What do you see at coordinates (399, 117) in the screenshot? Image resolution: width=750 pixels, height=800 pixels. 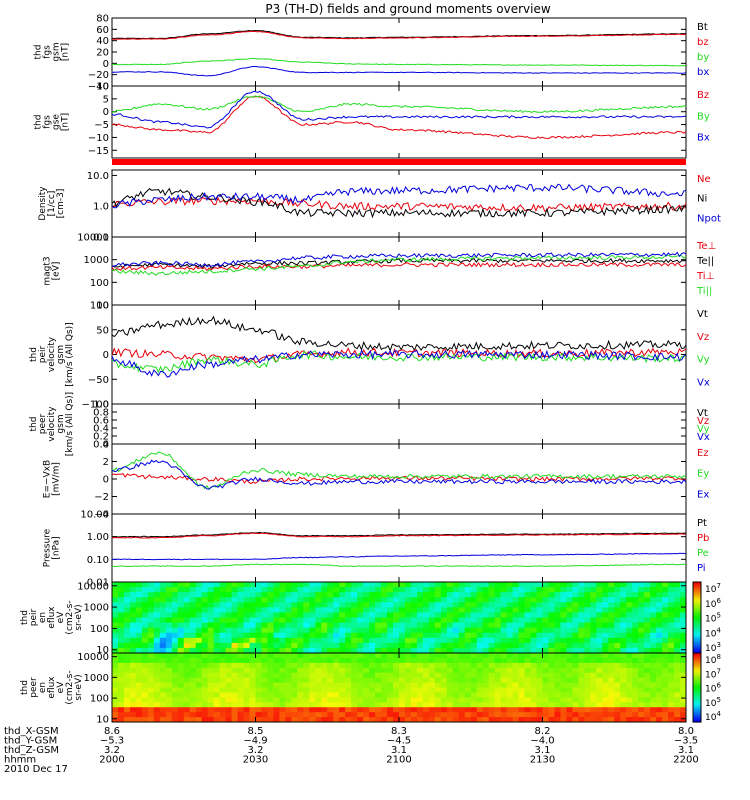 I see `series-Bz-line` at bounding box center [399, 117].